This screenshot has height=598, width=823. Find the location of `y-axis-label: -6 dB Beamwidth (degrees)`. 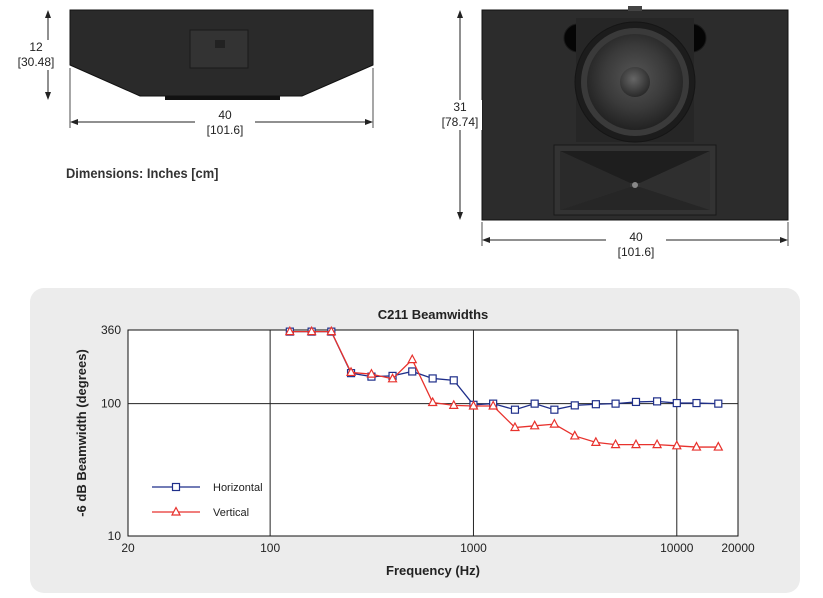

y-axis-label: -6 dB Beamwidth (degrees) is located at coordinates (81, 433).